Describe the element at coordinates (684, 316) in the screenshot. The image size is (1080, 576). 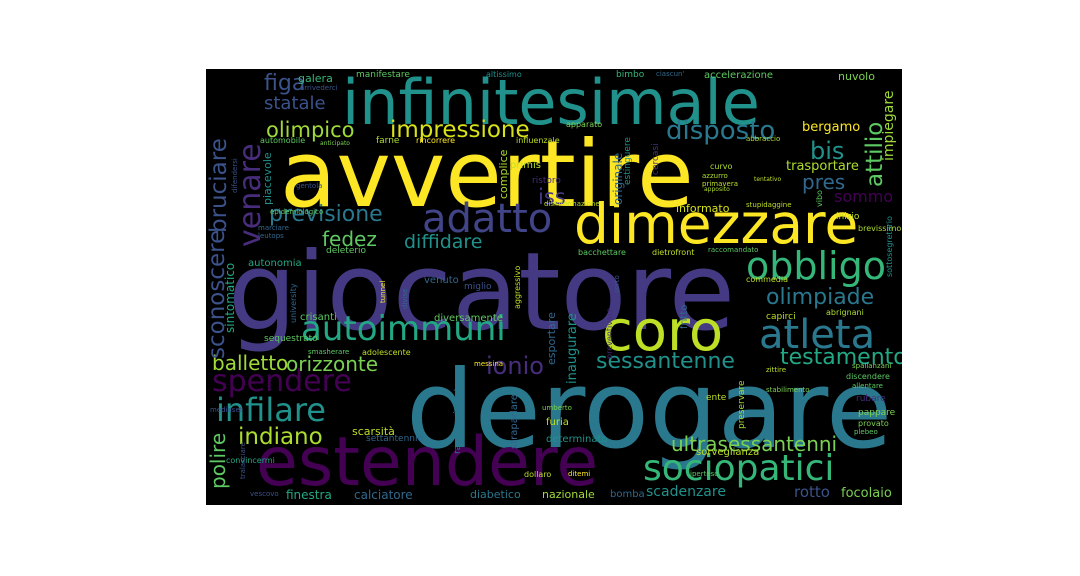
I see `word-fritto: fritto` at that location.